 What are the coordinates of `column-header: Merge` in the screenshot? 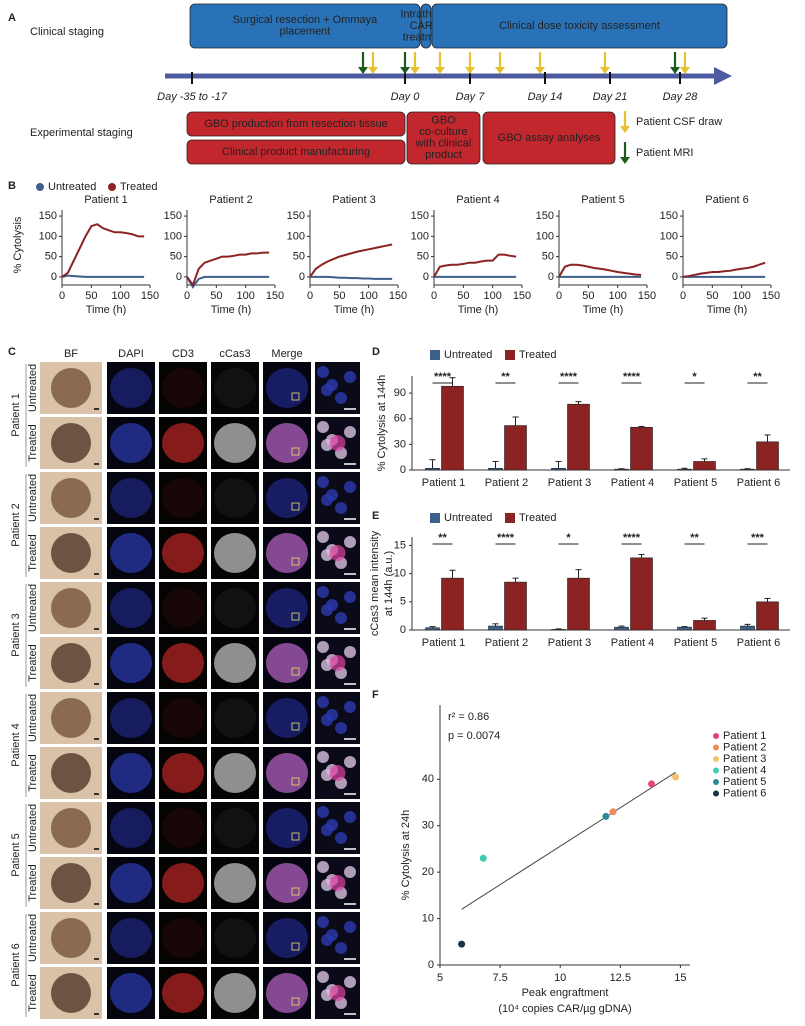 It's located at (286, 354).